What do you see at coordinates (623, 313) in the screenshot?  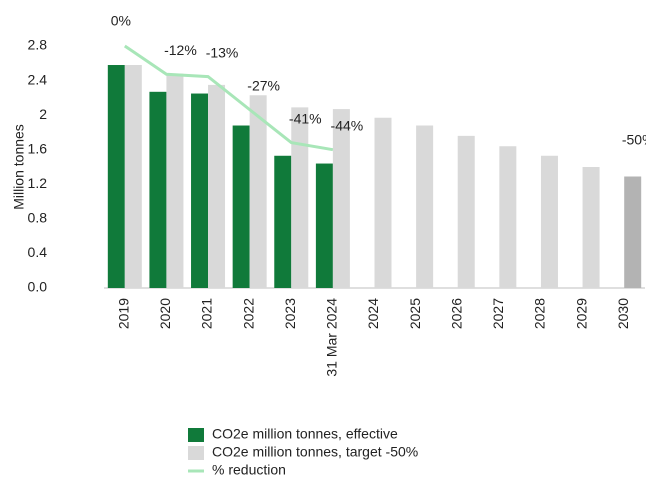 I see `x-tick-label: 2030` at bounding box center [623, 313].